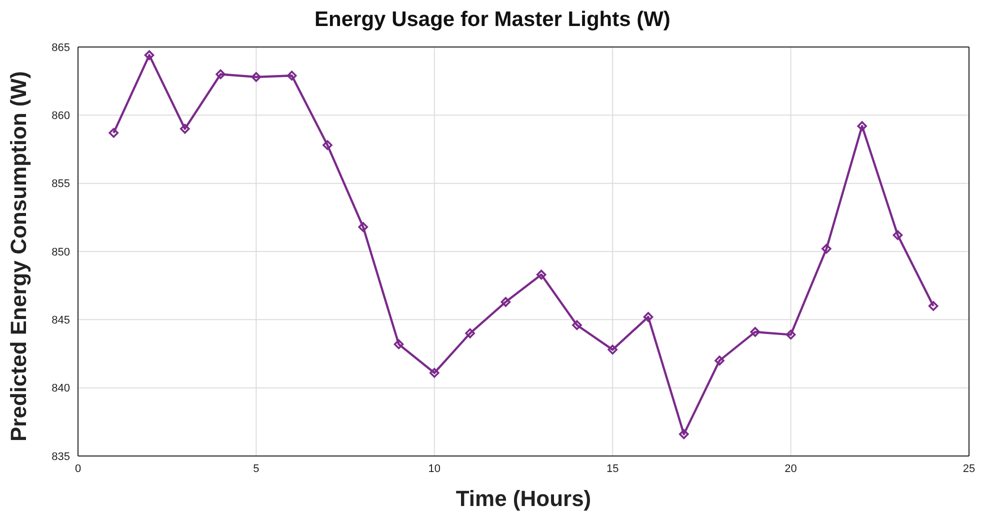 The height and width of the screenshot is (523, 985). What do you see at coordinates (612, 468) in the screenshot?
I see `x-tick-label: 15` at bounding box center [612, 468].